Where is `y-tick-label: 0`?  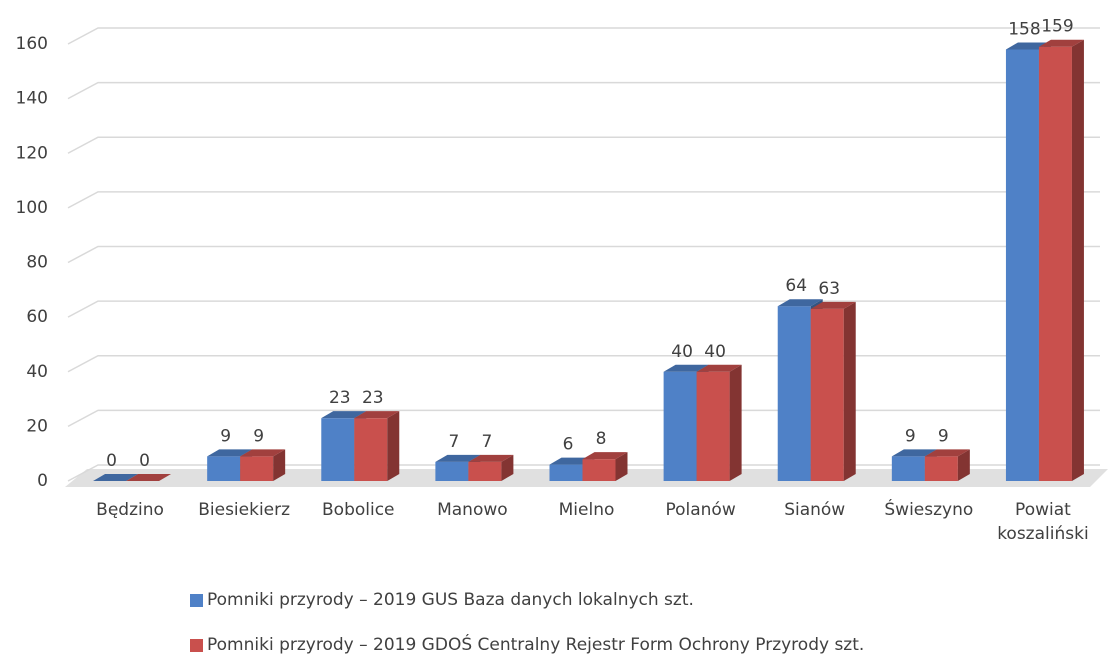 y-tick-label: 0 is located at coordinates (42, 481).